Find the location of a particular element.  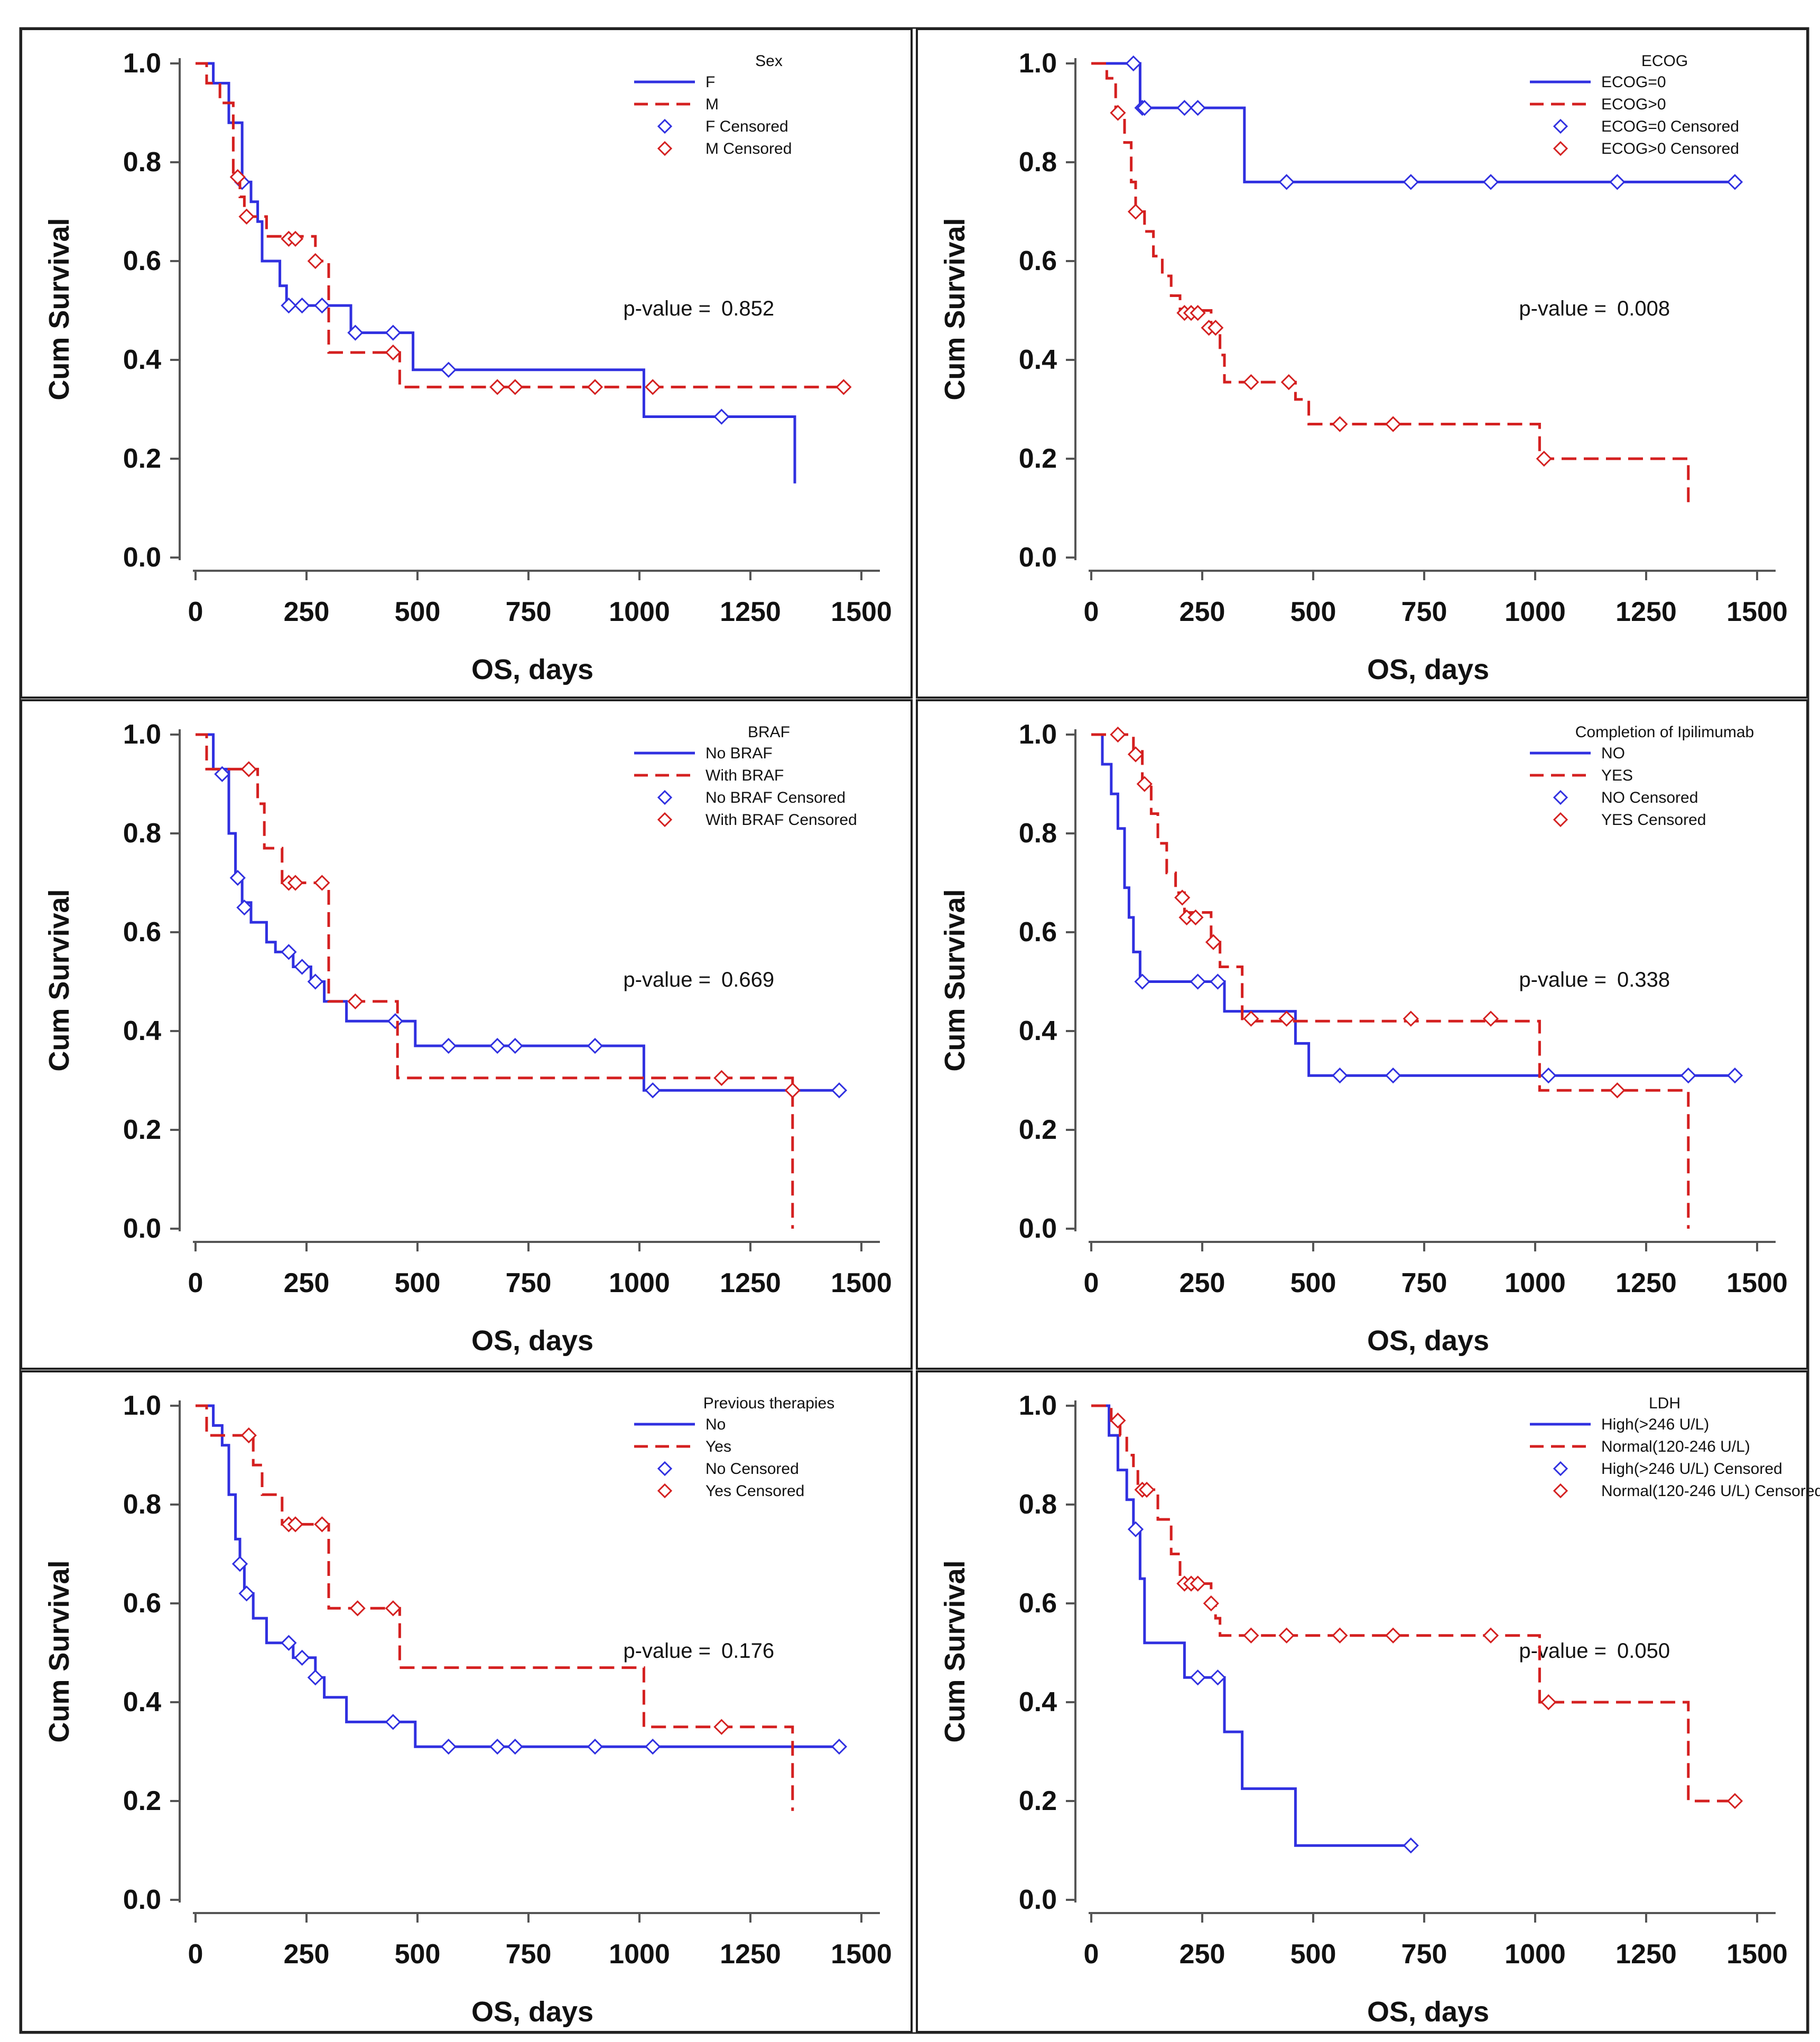

legend-entry: Normal(120-246 U/L) is located at coordinates (1675, 1446).